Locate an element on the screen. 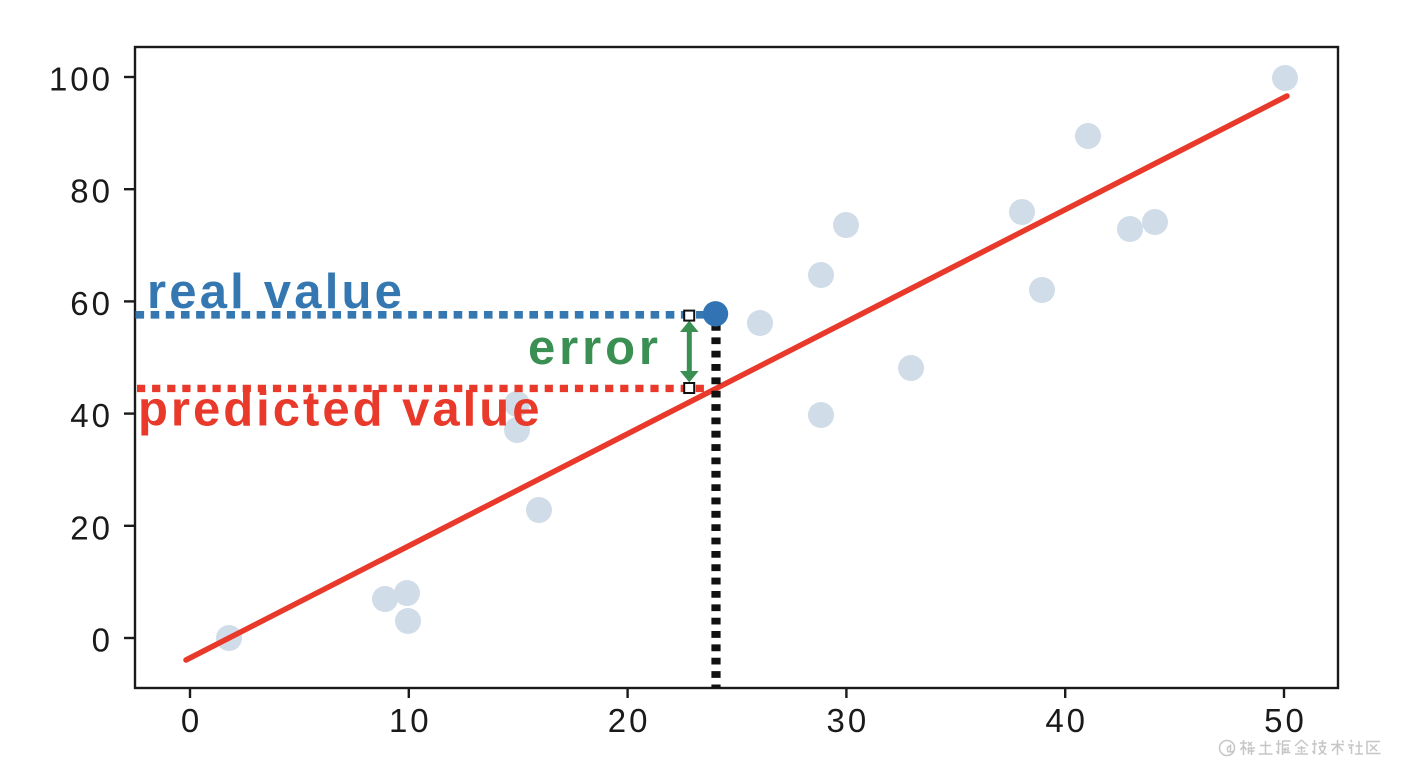 The height and width of the screenshot is (782, 1402). svg-text: 80 is located at coordinates (91, 191).